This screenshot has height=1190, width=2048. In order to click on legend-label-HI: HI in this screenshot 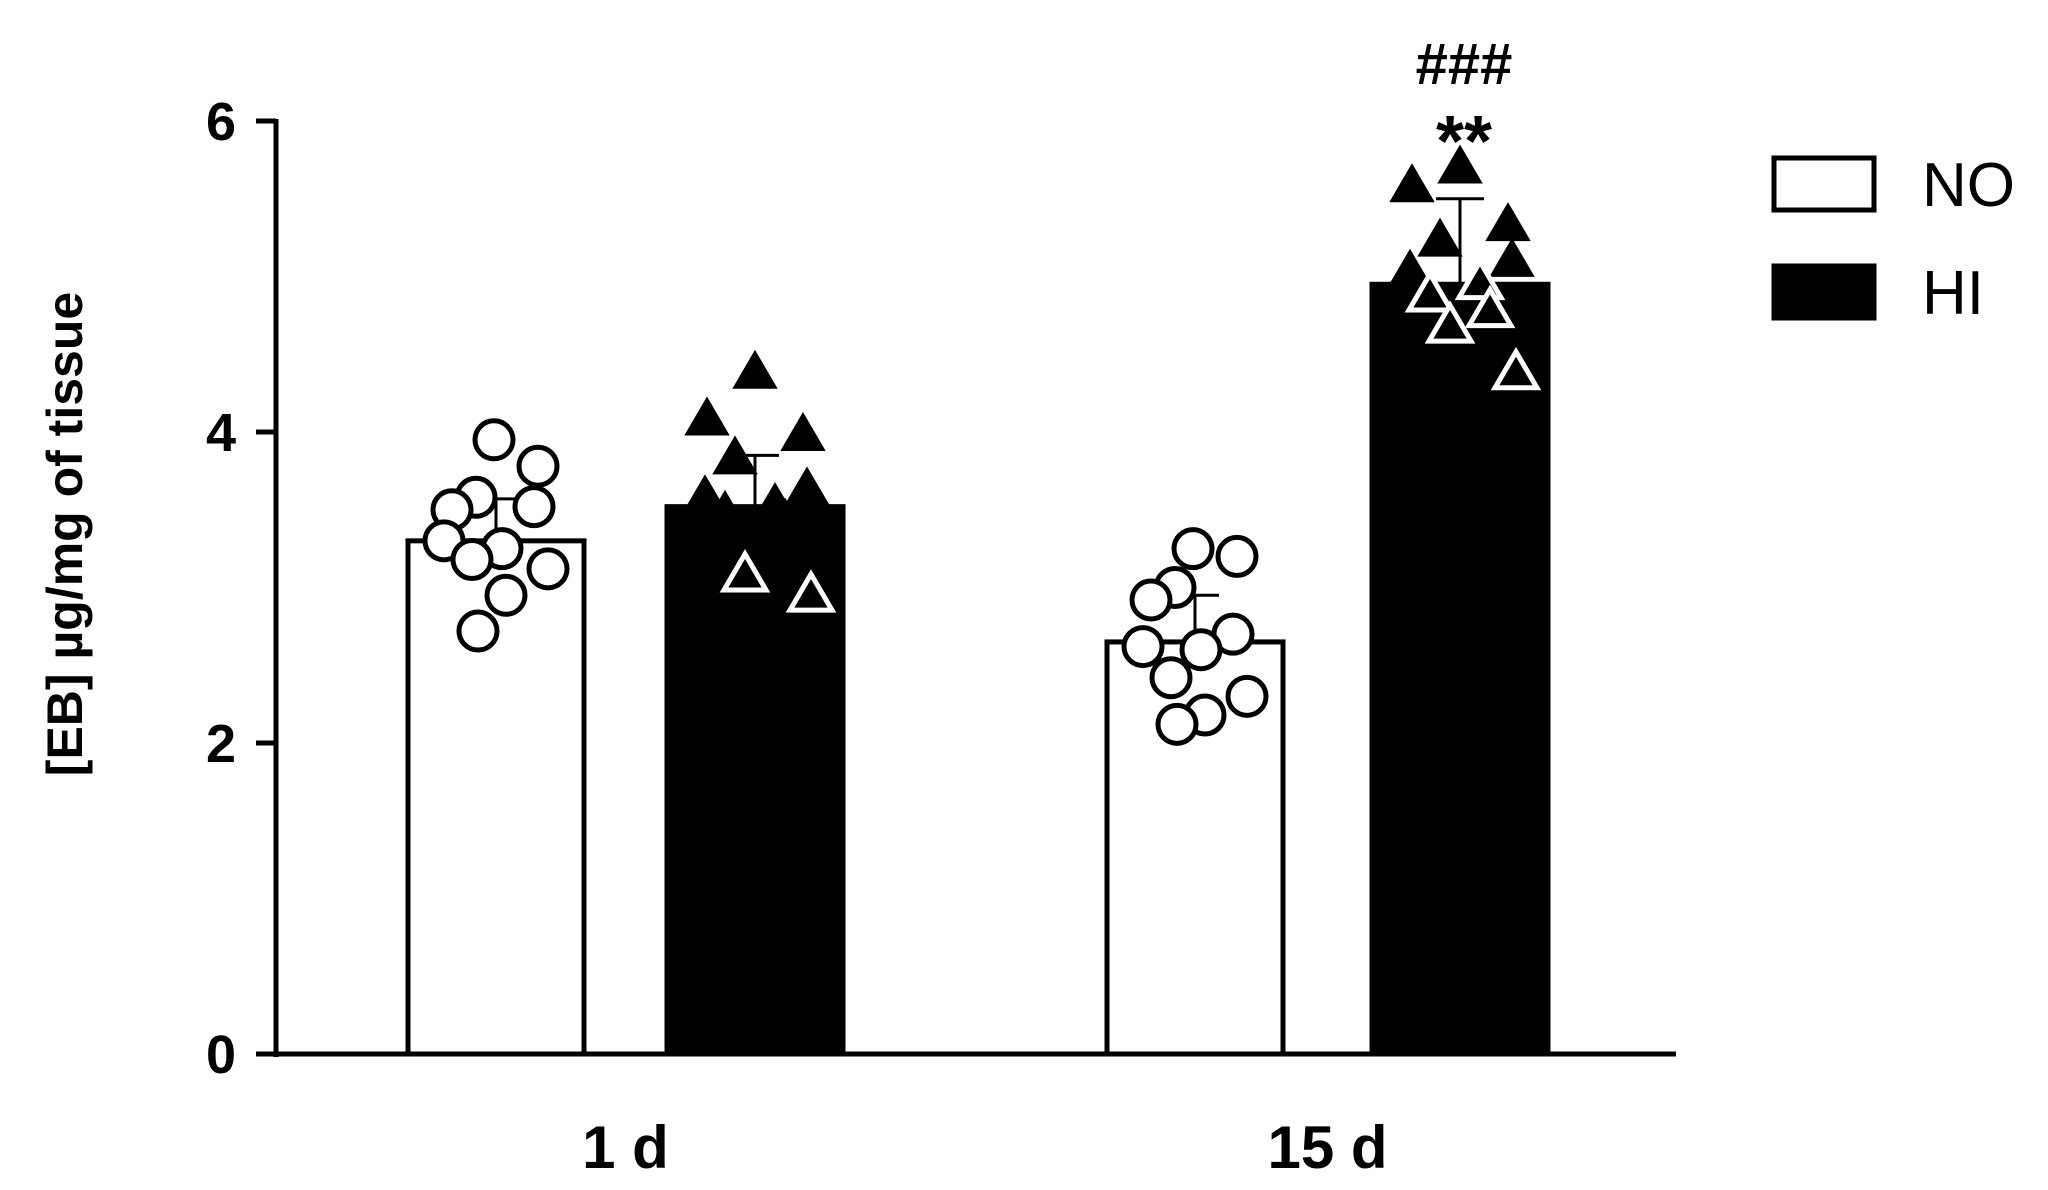, I will do `click(1953, 293)`.